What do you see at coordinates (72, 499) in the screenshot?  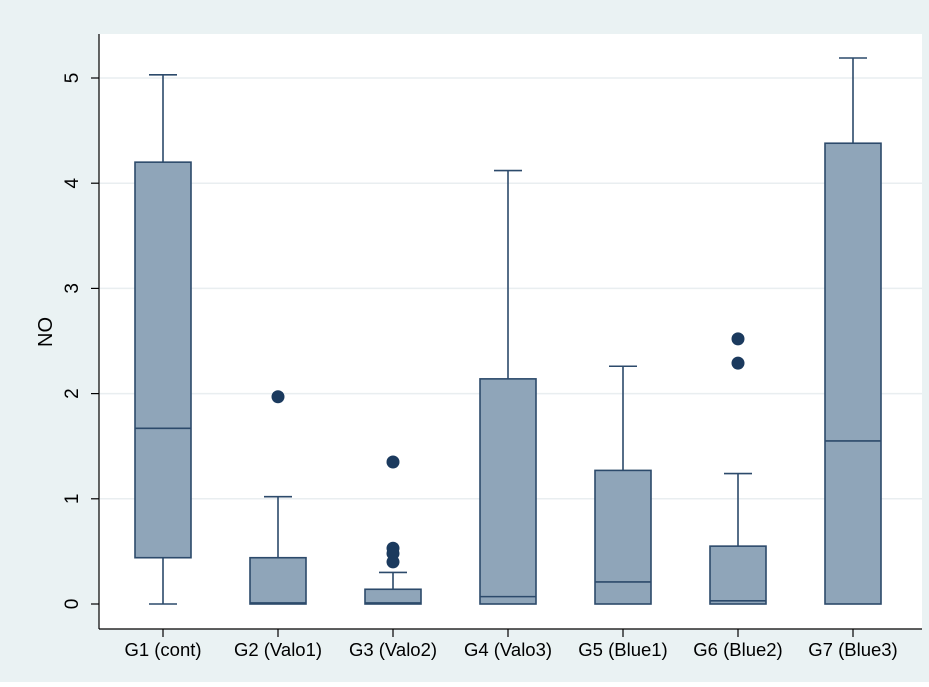 I see `y-tick-label: 1` at bounding box center [72, 499].